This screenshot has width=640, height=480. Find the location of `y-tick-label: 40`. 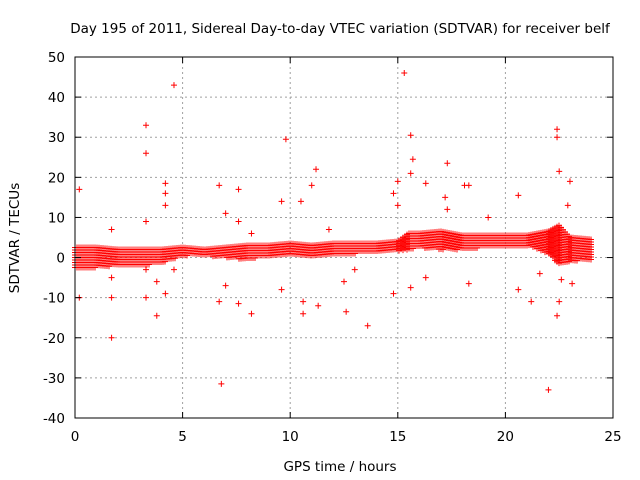

y-tick-label: 40 is located at coordinates (56, 98).